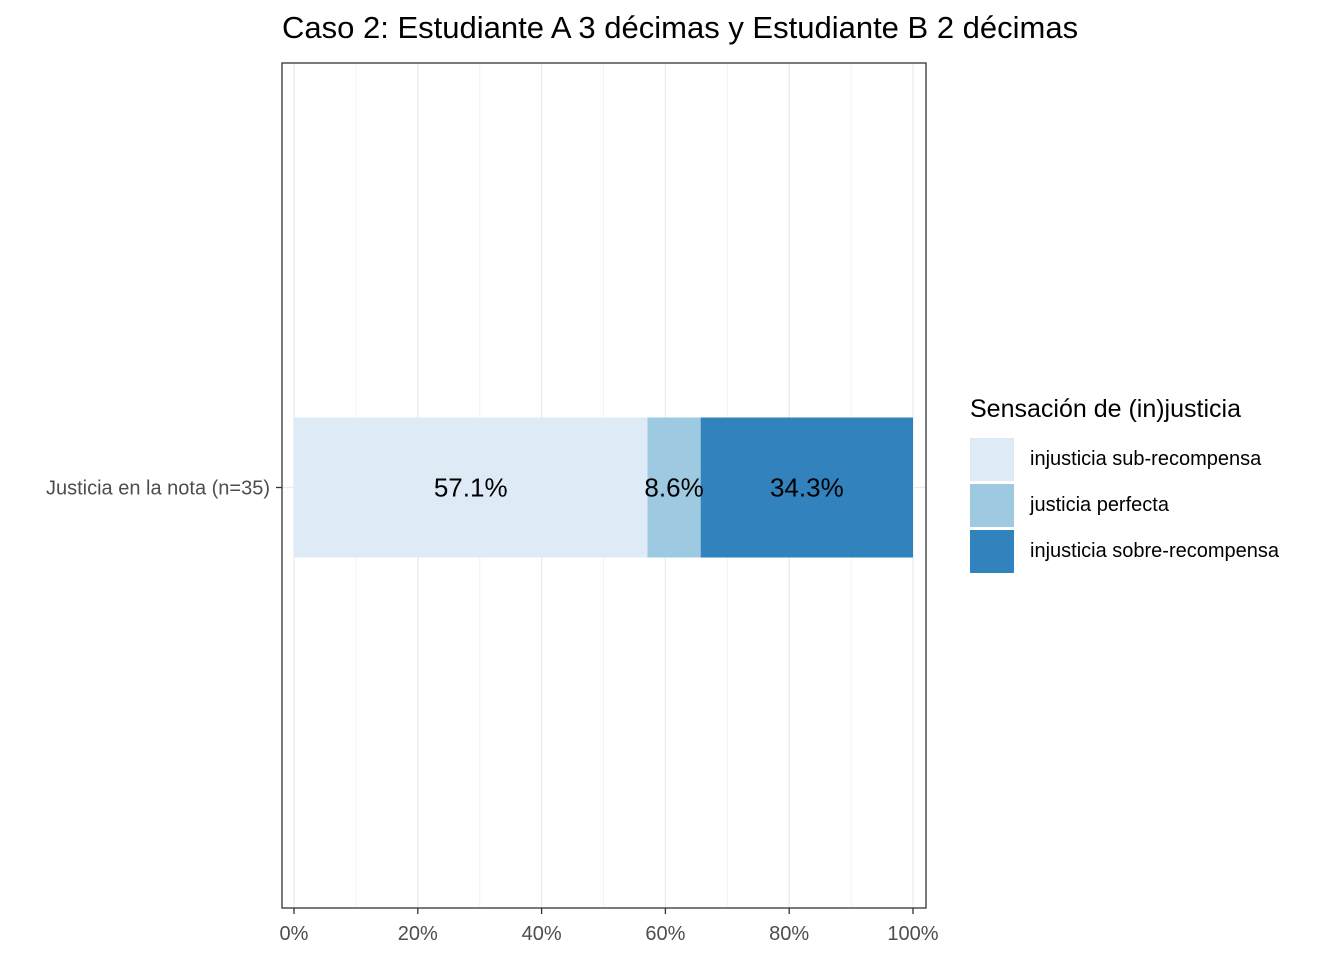  I want to click on x-tick-label: 20%, so click(418, 934).